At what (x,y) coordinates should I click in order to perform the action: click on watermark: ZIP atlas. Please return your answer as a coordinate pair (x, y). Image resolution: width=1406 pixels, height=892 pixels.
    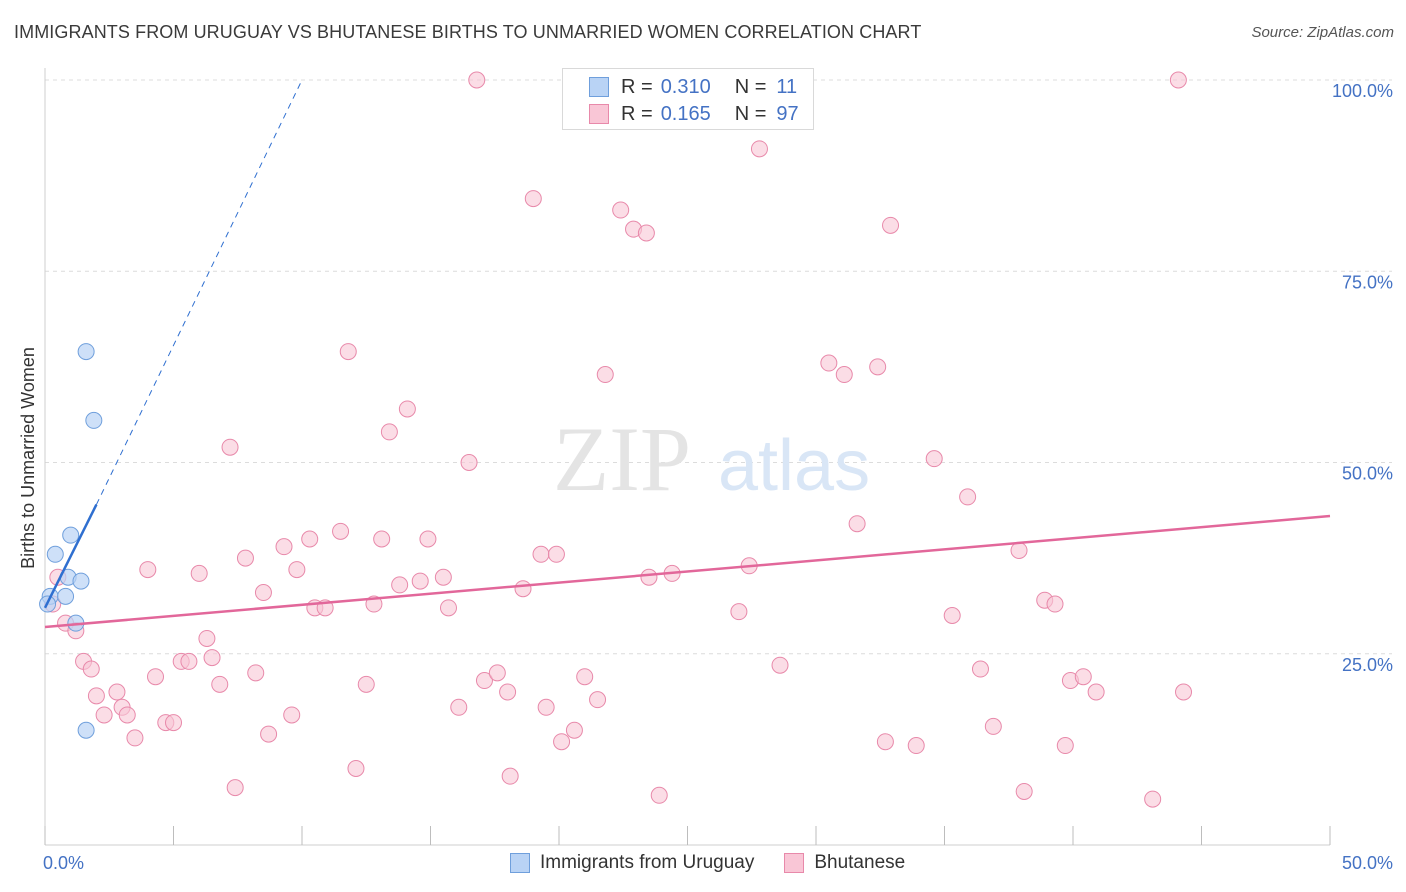
    Looking at the image, I should click on (711, 459).